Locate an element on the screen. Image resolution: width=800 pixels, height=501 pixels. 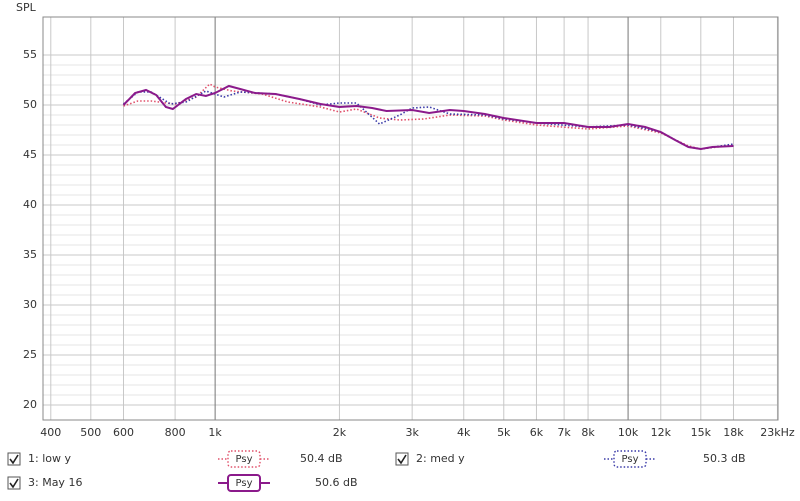
x-tick-label: 8k is located at coordinates (588, 432).